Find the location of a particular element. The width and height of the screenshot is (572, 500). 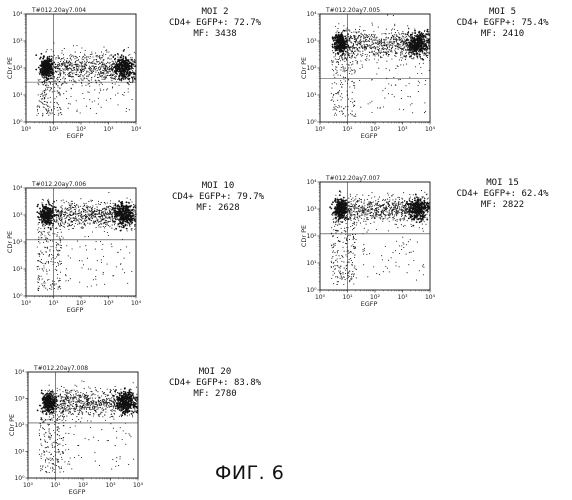

y-tick-label-4-2: 10² is located at coordinates (311, 236).